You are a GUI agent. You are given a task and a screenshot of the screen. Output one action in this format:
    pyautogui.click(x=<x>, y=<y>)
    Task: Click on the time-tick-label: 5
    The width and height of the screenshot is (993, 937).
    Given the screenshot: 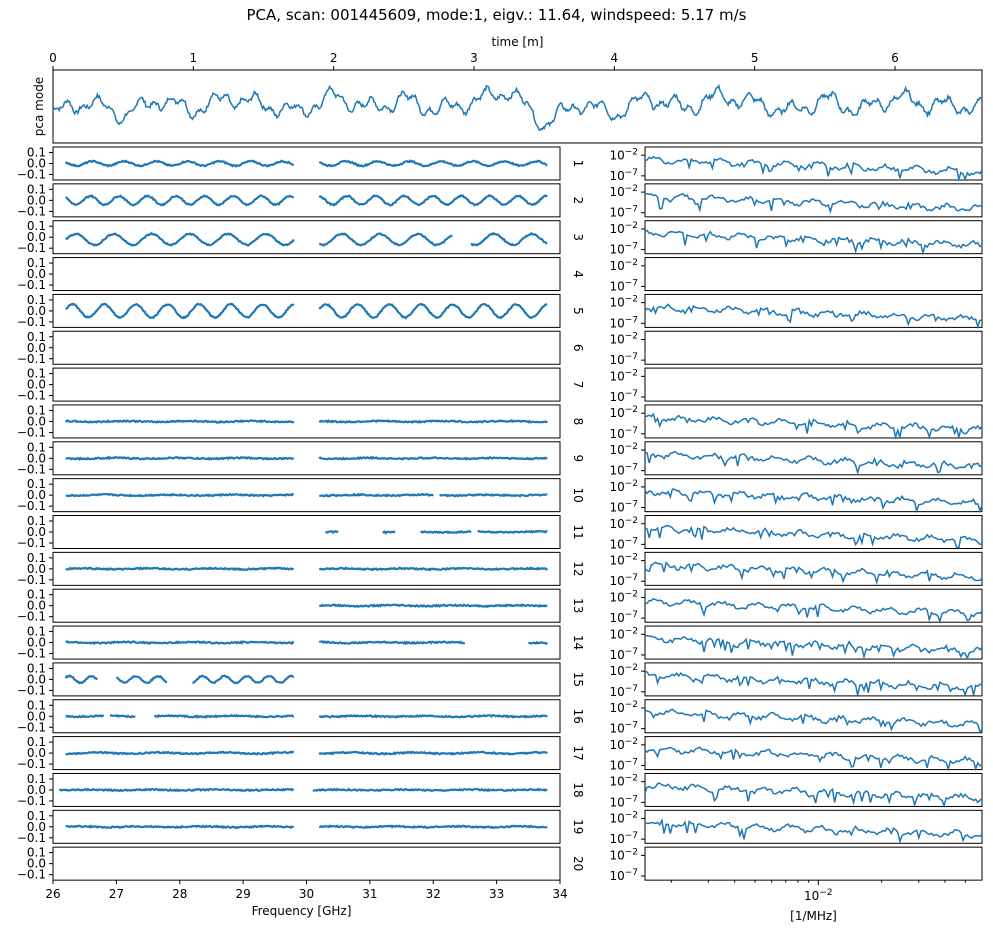 What is the action you would take?
    pyautogui.click(x=755, y=58)
    